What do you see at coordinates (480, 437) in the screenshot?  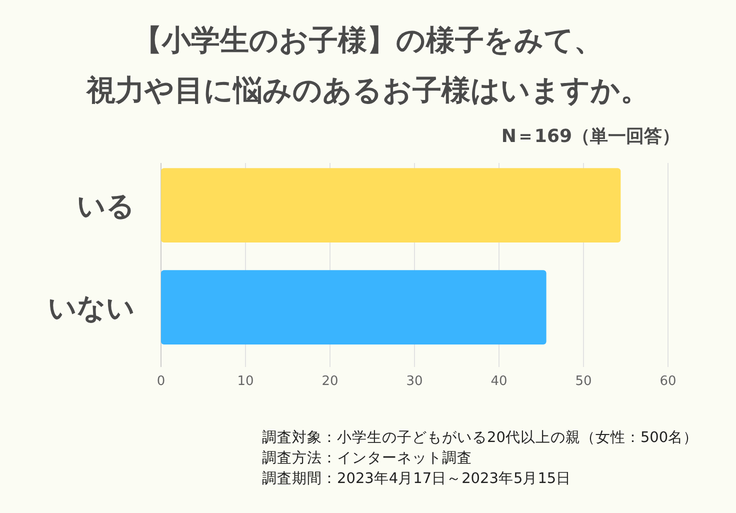 I see `text: 調査対象：小学生の子どもがいる20代以上の親（女性：500名）` at bounding box center [480, 437].